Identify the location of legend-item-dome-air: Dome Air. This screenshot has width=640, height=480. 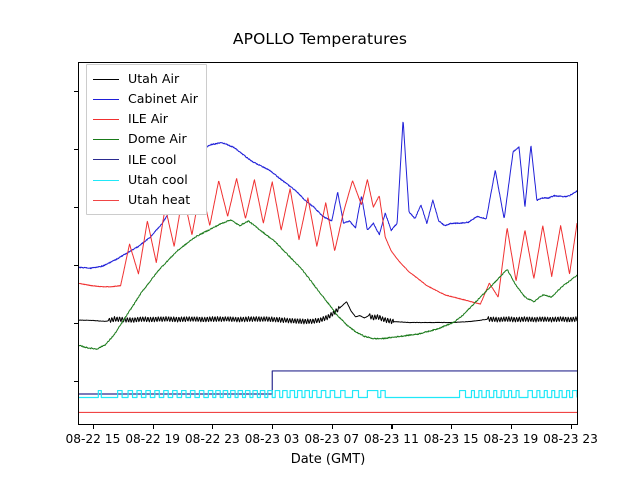
(145, 140).